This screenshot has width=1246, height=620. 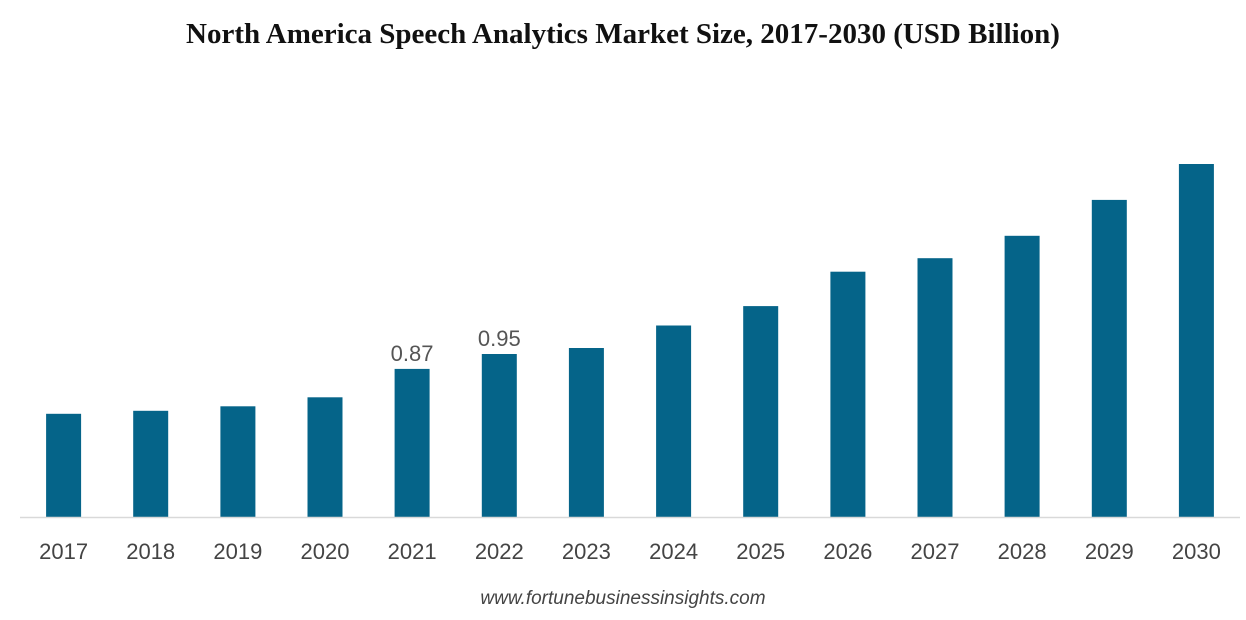 What do you see at coordinates (237, 551) in the screenshot?
I see `x-tick-label-2019: 2019` at bounding box center [237, 551].